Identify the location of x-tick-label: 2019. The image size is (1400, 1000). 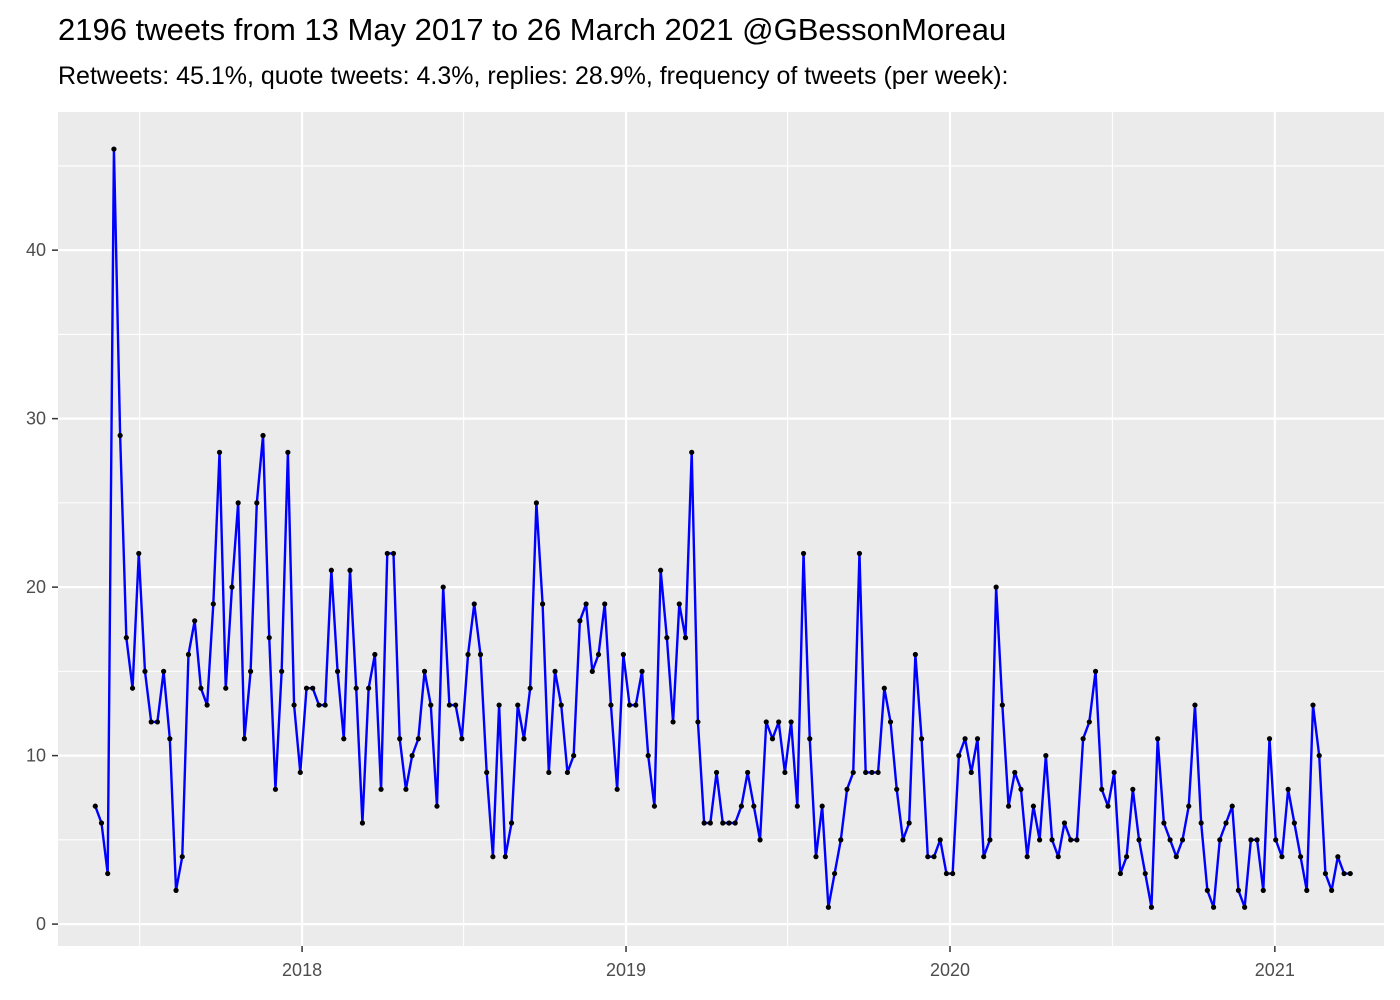
(626, 970).